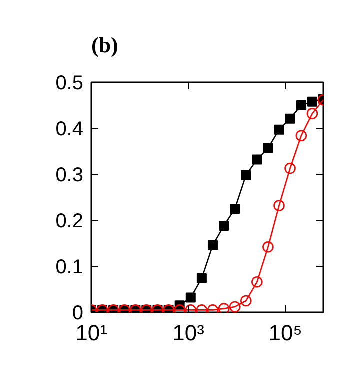 This screenshot has width=357, height=370. I want to click on chart-title: (b), so click(105, 45).